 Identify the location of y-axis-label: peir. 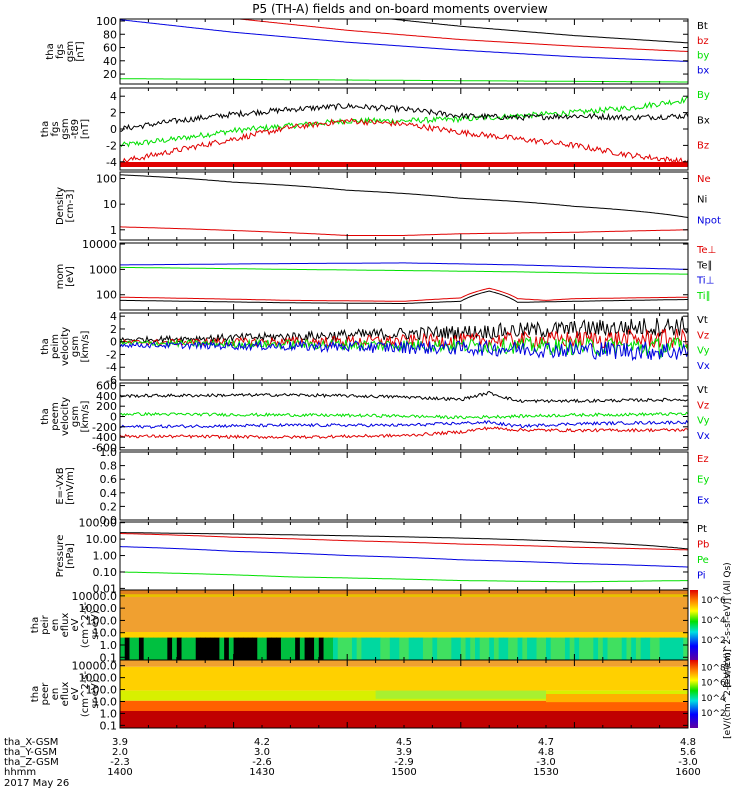
(45, 624).